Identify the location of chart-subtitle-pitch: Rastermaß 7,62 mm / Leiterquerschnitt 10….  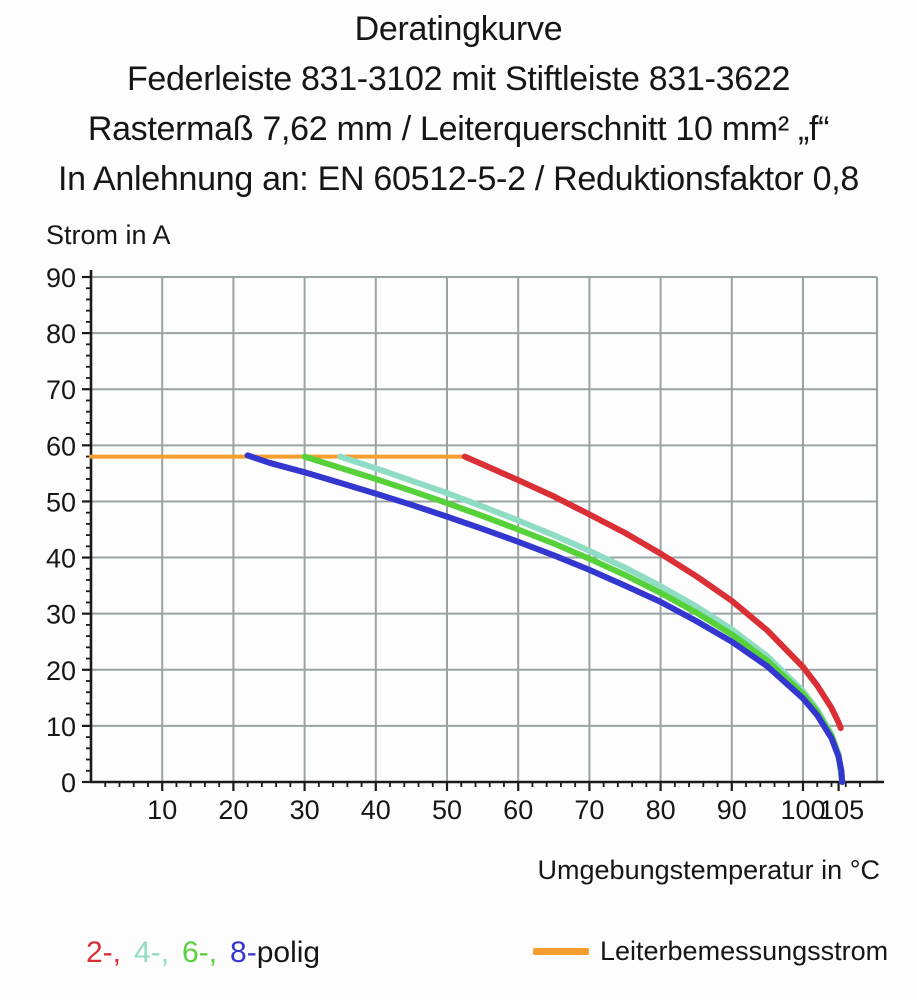
(458, 129).